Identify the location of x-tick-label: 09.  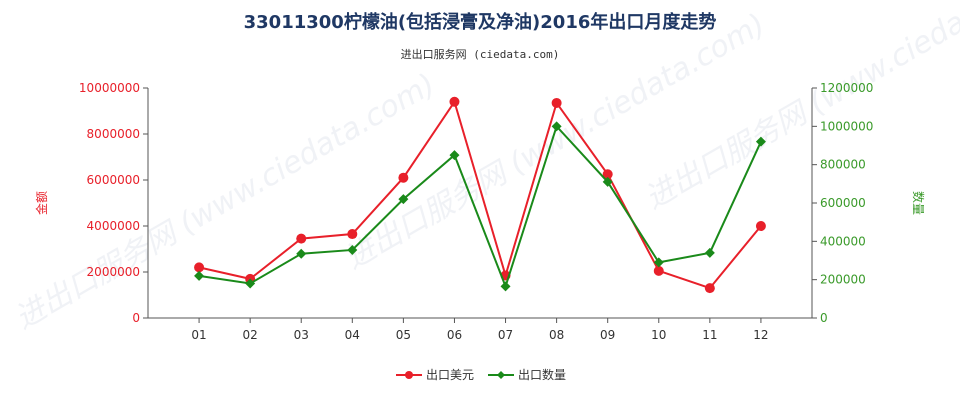
(607, 335).